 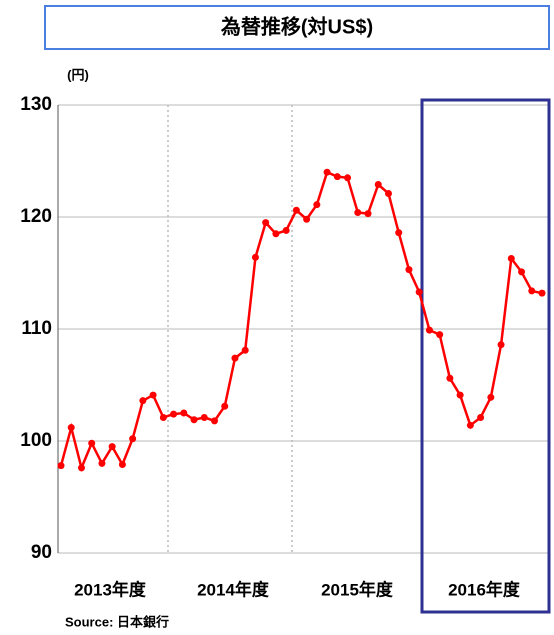 I want to click on title-box, so click(x=297, y=27).